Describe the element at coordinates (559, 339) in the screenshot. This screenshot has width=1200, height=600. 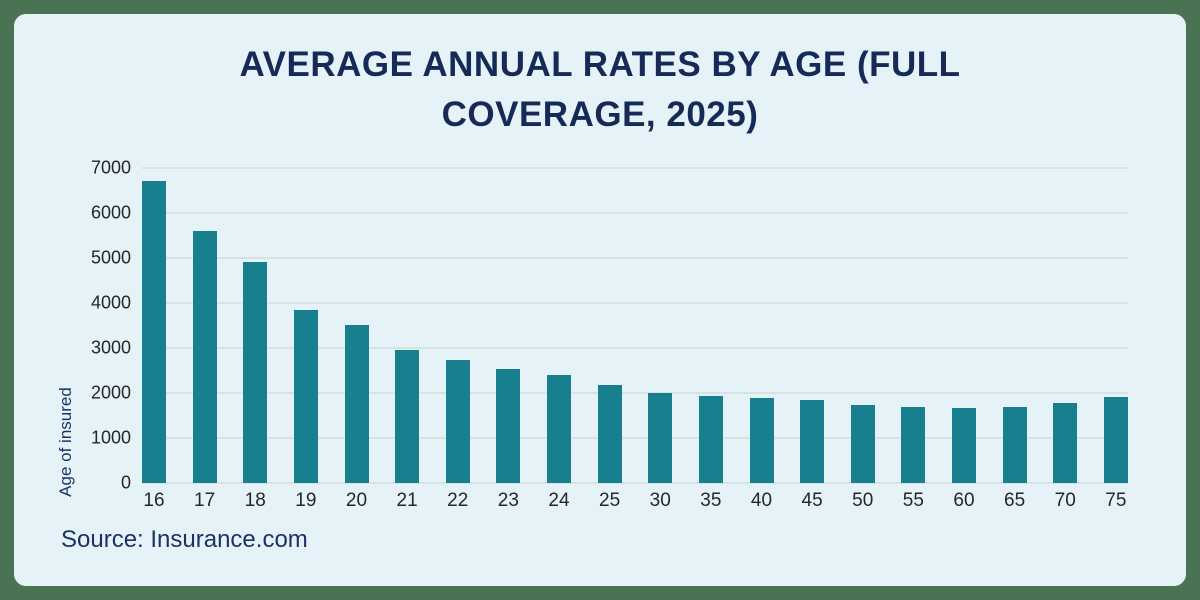
I see `bar-group: 24` at that location.